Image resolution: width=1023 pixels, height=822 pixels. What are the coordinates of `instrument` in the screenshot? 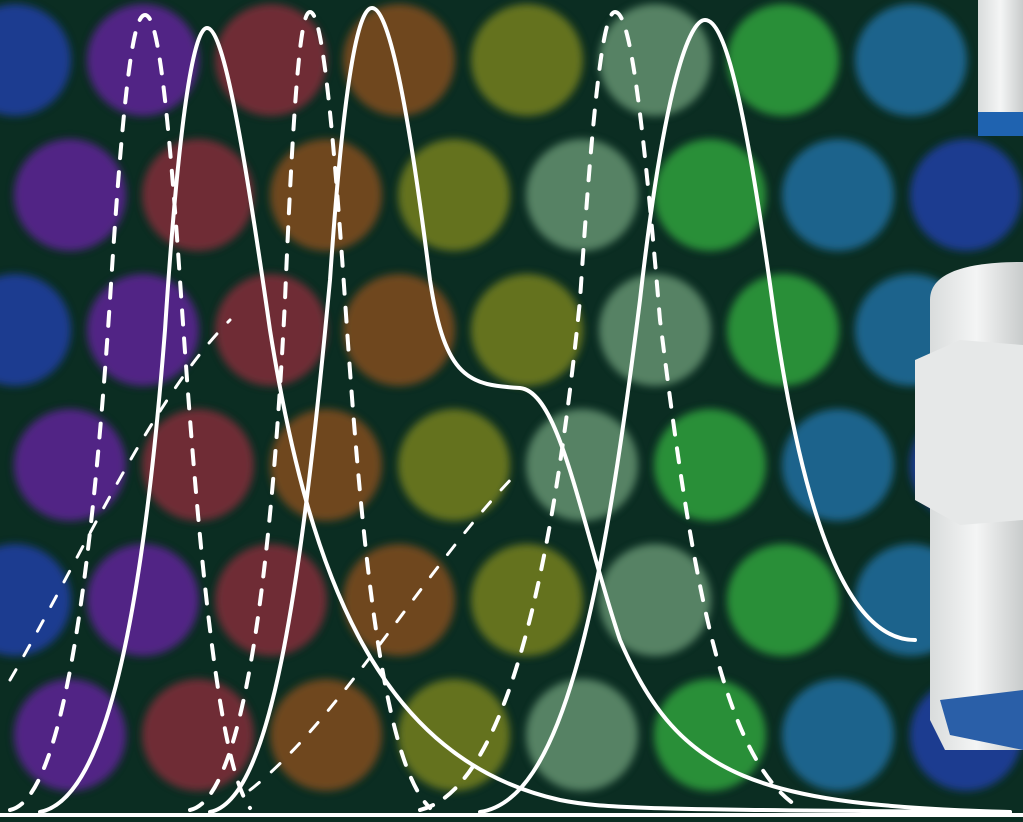 It's located at (969, 375).